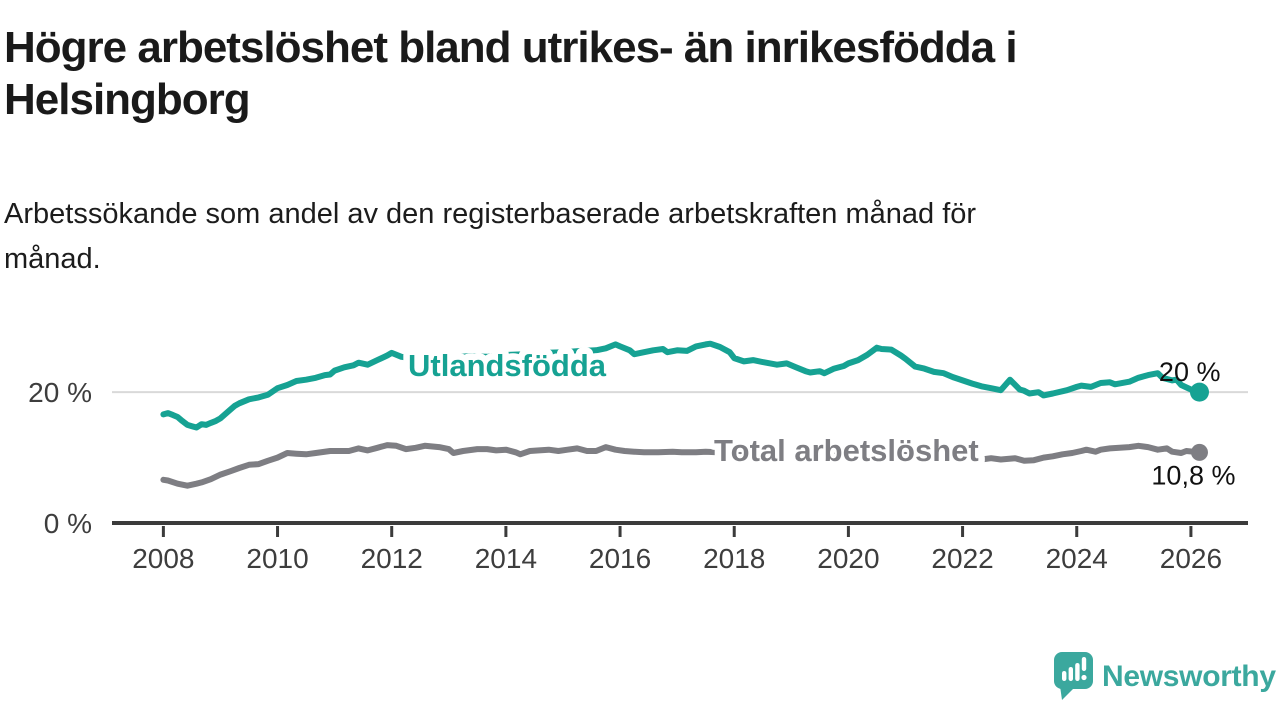 The height and width of the screenshot is (720, 1280). What do you see at coordinates (681, 385) in the screenshot?
I see `series-line-utlandsfodda` at bounding box center [681, 385].